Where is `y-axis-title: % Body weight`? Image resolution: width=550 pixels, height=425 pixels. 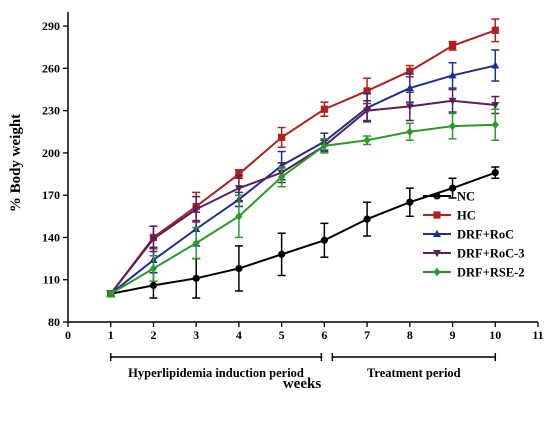
y-axis-title: % Body weight is located at coordinates (16, 163).